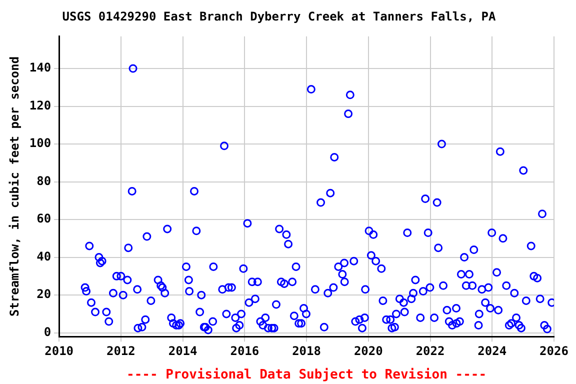  I want to click on y-tick-label: 80, so click(44, 181).